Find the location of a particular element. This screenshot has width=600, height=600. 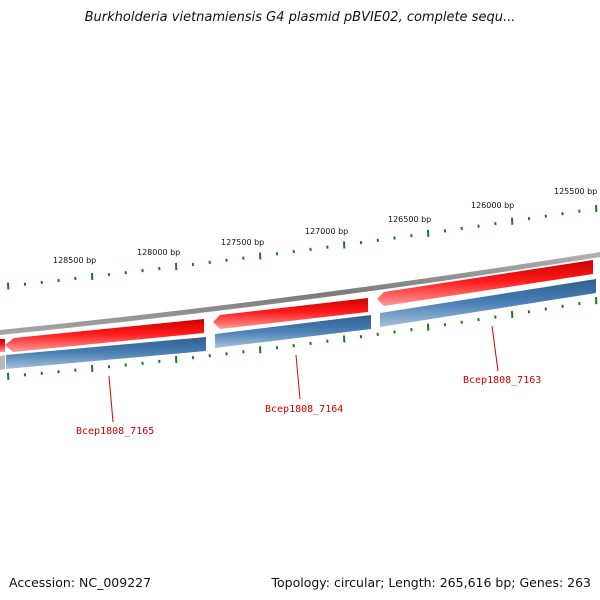

plasmid-backbone is located at coordinates (300, 293).